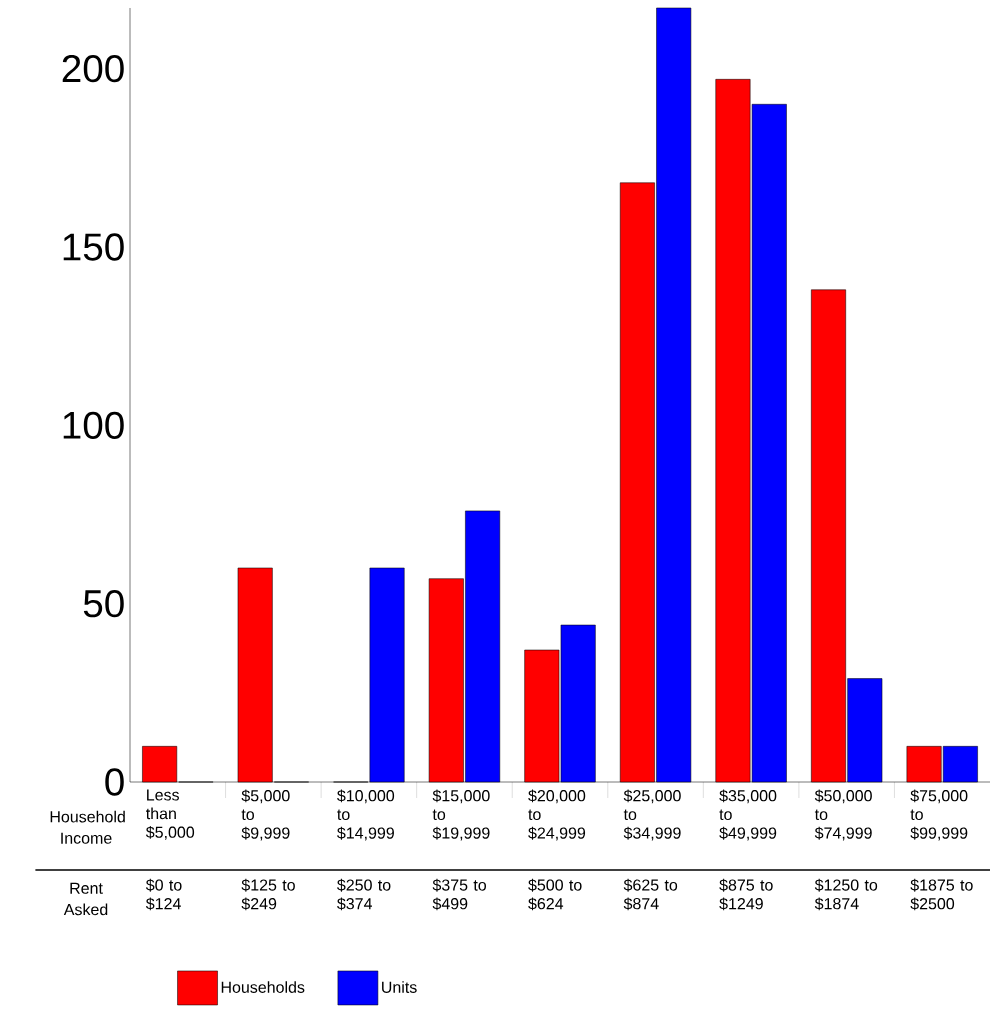  Describe the element at coordinates (746, 894) in the screenshot. I see `text: $875 to $1249` at that location.